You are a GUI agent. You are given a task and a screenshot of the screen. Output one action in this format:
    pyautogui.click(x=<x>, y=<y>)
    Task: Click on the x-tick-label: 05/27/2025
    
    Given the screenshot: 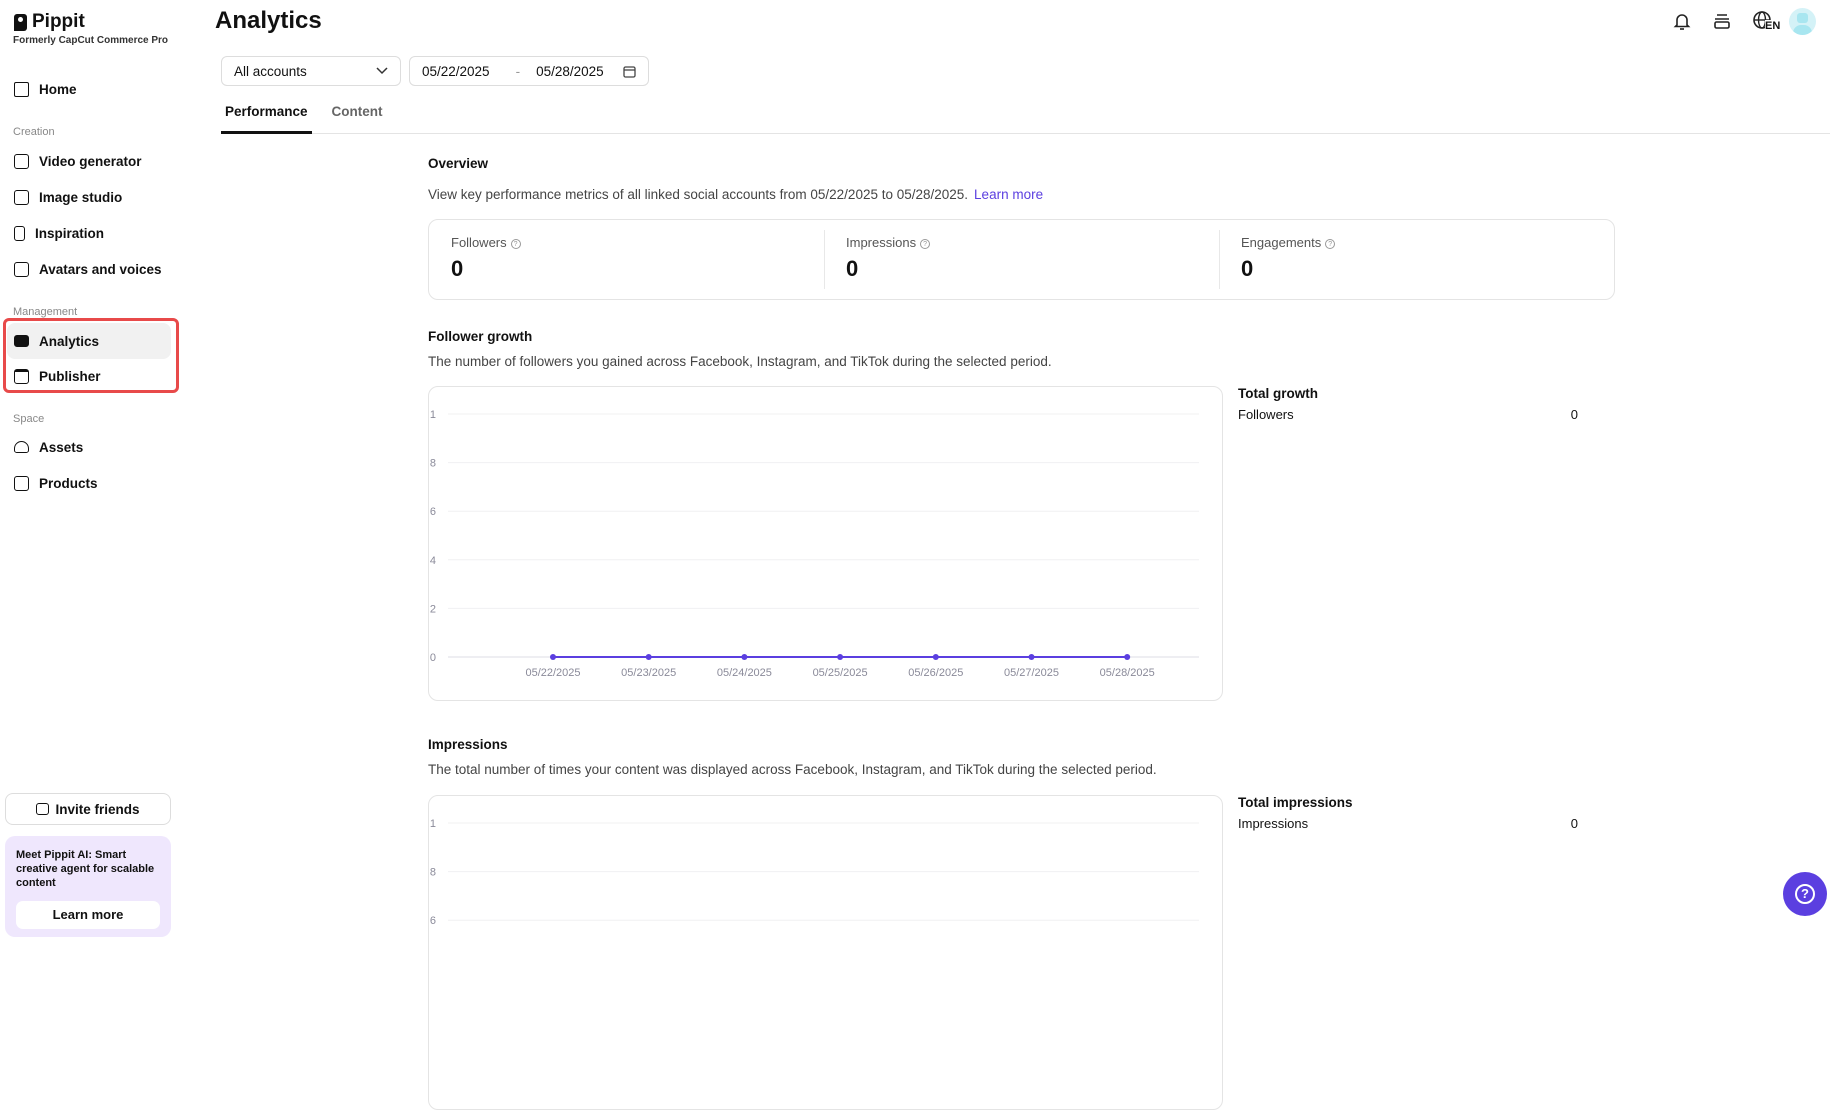 What is the action you would take?
    pyautogui.click(x=1031, y=673)
    